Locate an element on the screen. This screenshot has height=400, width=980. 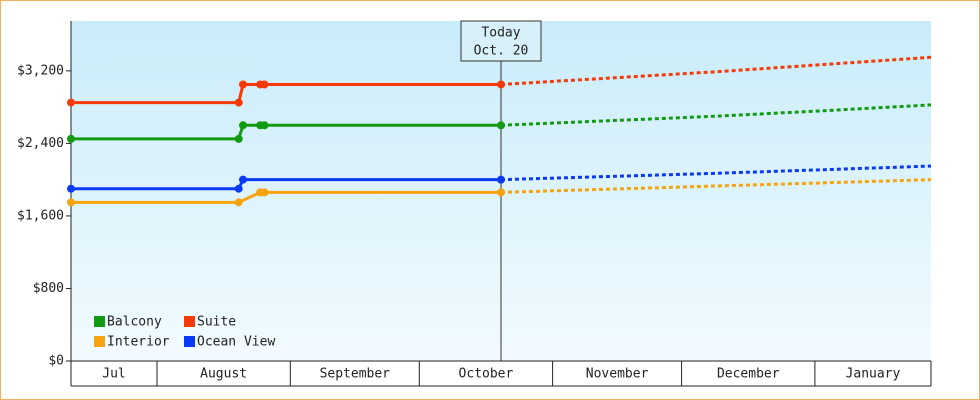
legend-label: Suite is located at coordinates (216, 322).